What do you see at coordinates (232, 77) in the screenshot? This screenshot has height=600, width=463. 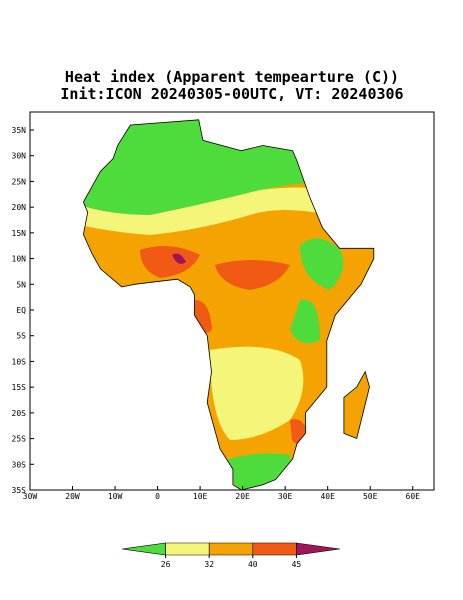 I see `title: Heat index (Apparent tempearture (C))` at bounding box center [232, 77].